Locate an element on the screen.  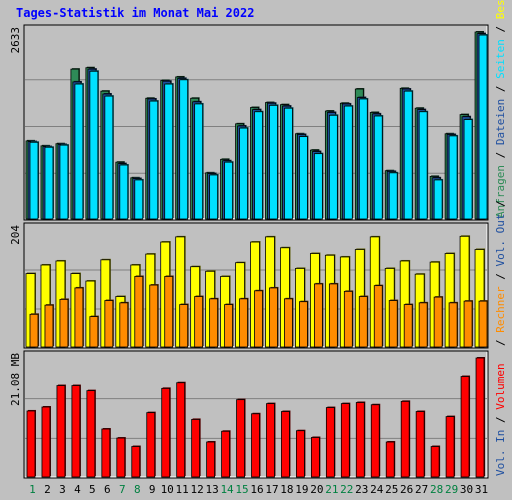
x-label-day-6: 6 is located at coordinates (107, 489).